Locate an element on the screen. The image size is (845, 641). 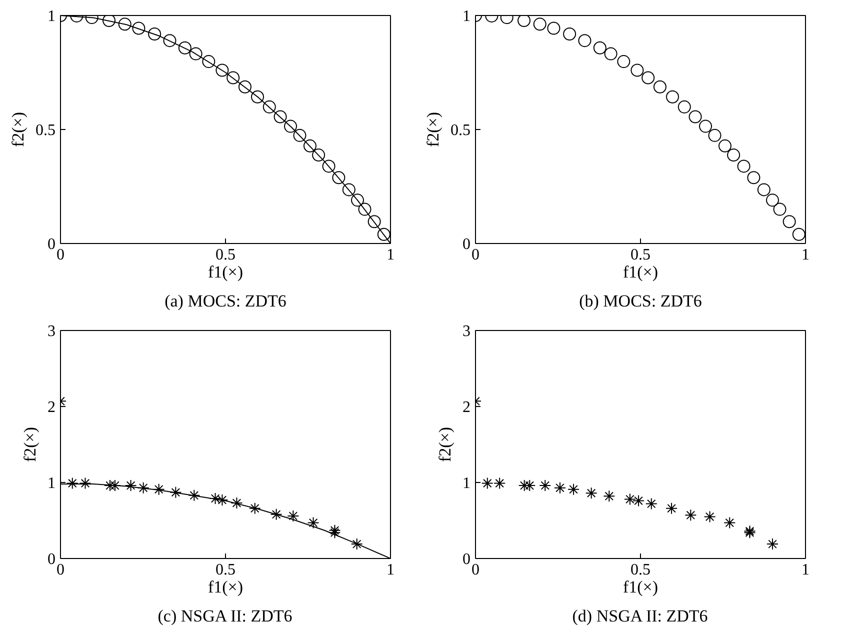
text: (d) NSGA II: ZDT6 is located at coordinates (640, 616).